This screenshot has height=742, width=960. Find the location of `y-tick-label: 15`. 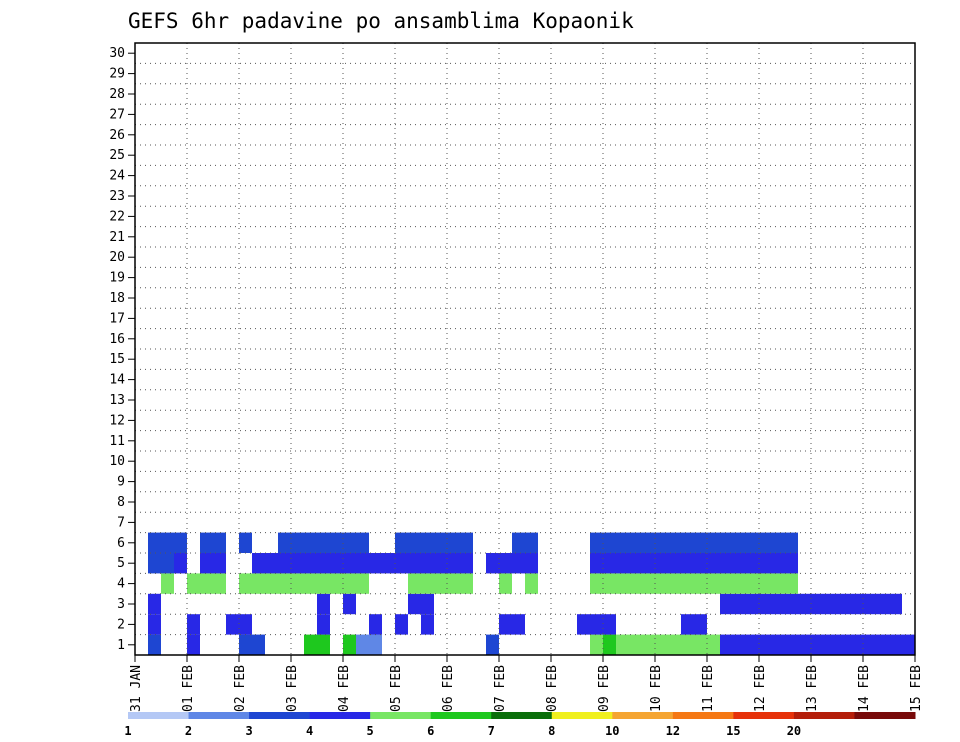

y-tick-label: 15 is located at coordinates (117, 359).